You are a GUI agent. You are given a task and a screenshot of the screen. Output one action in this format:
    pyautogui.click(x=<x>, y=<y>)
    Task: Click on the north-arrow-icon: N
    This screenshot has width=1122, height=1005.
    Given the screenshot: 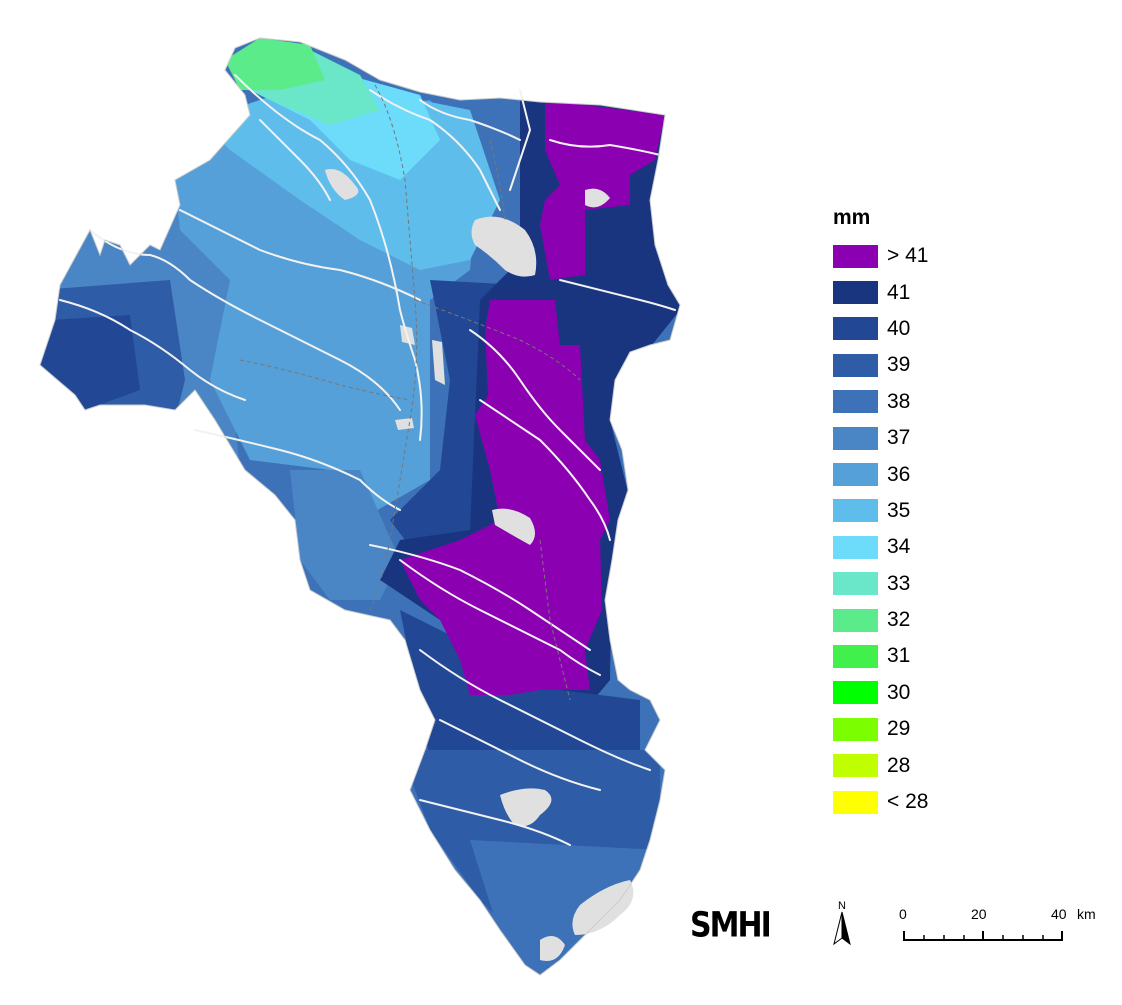 What is the action you would take?
    pyautogui.click(x=842, y=925)
    